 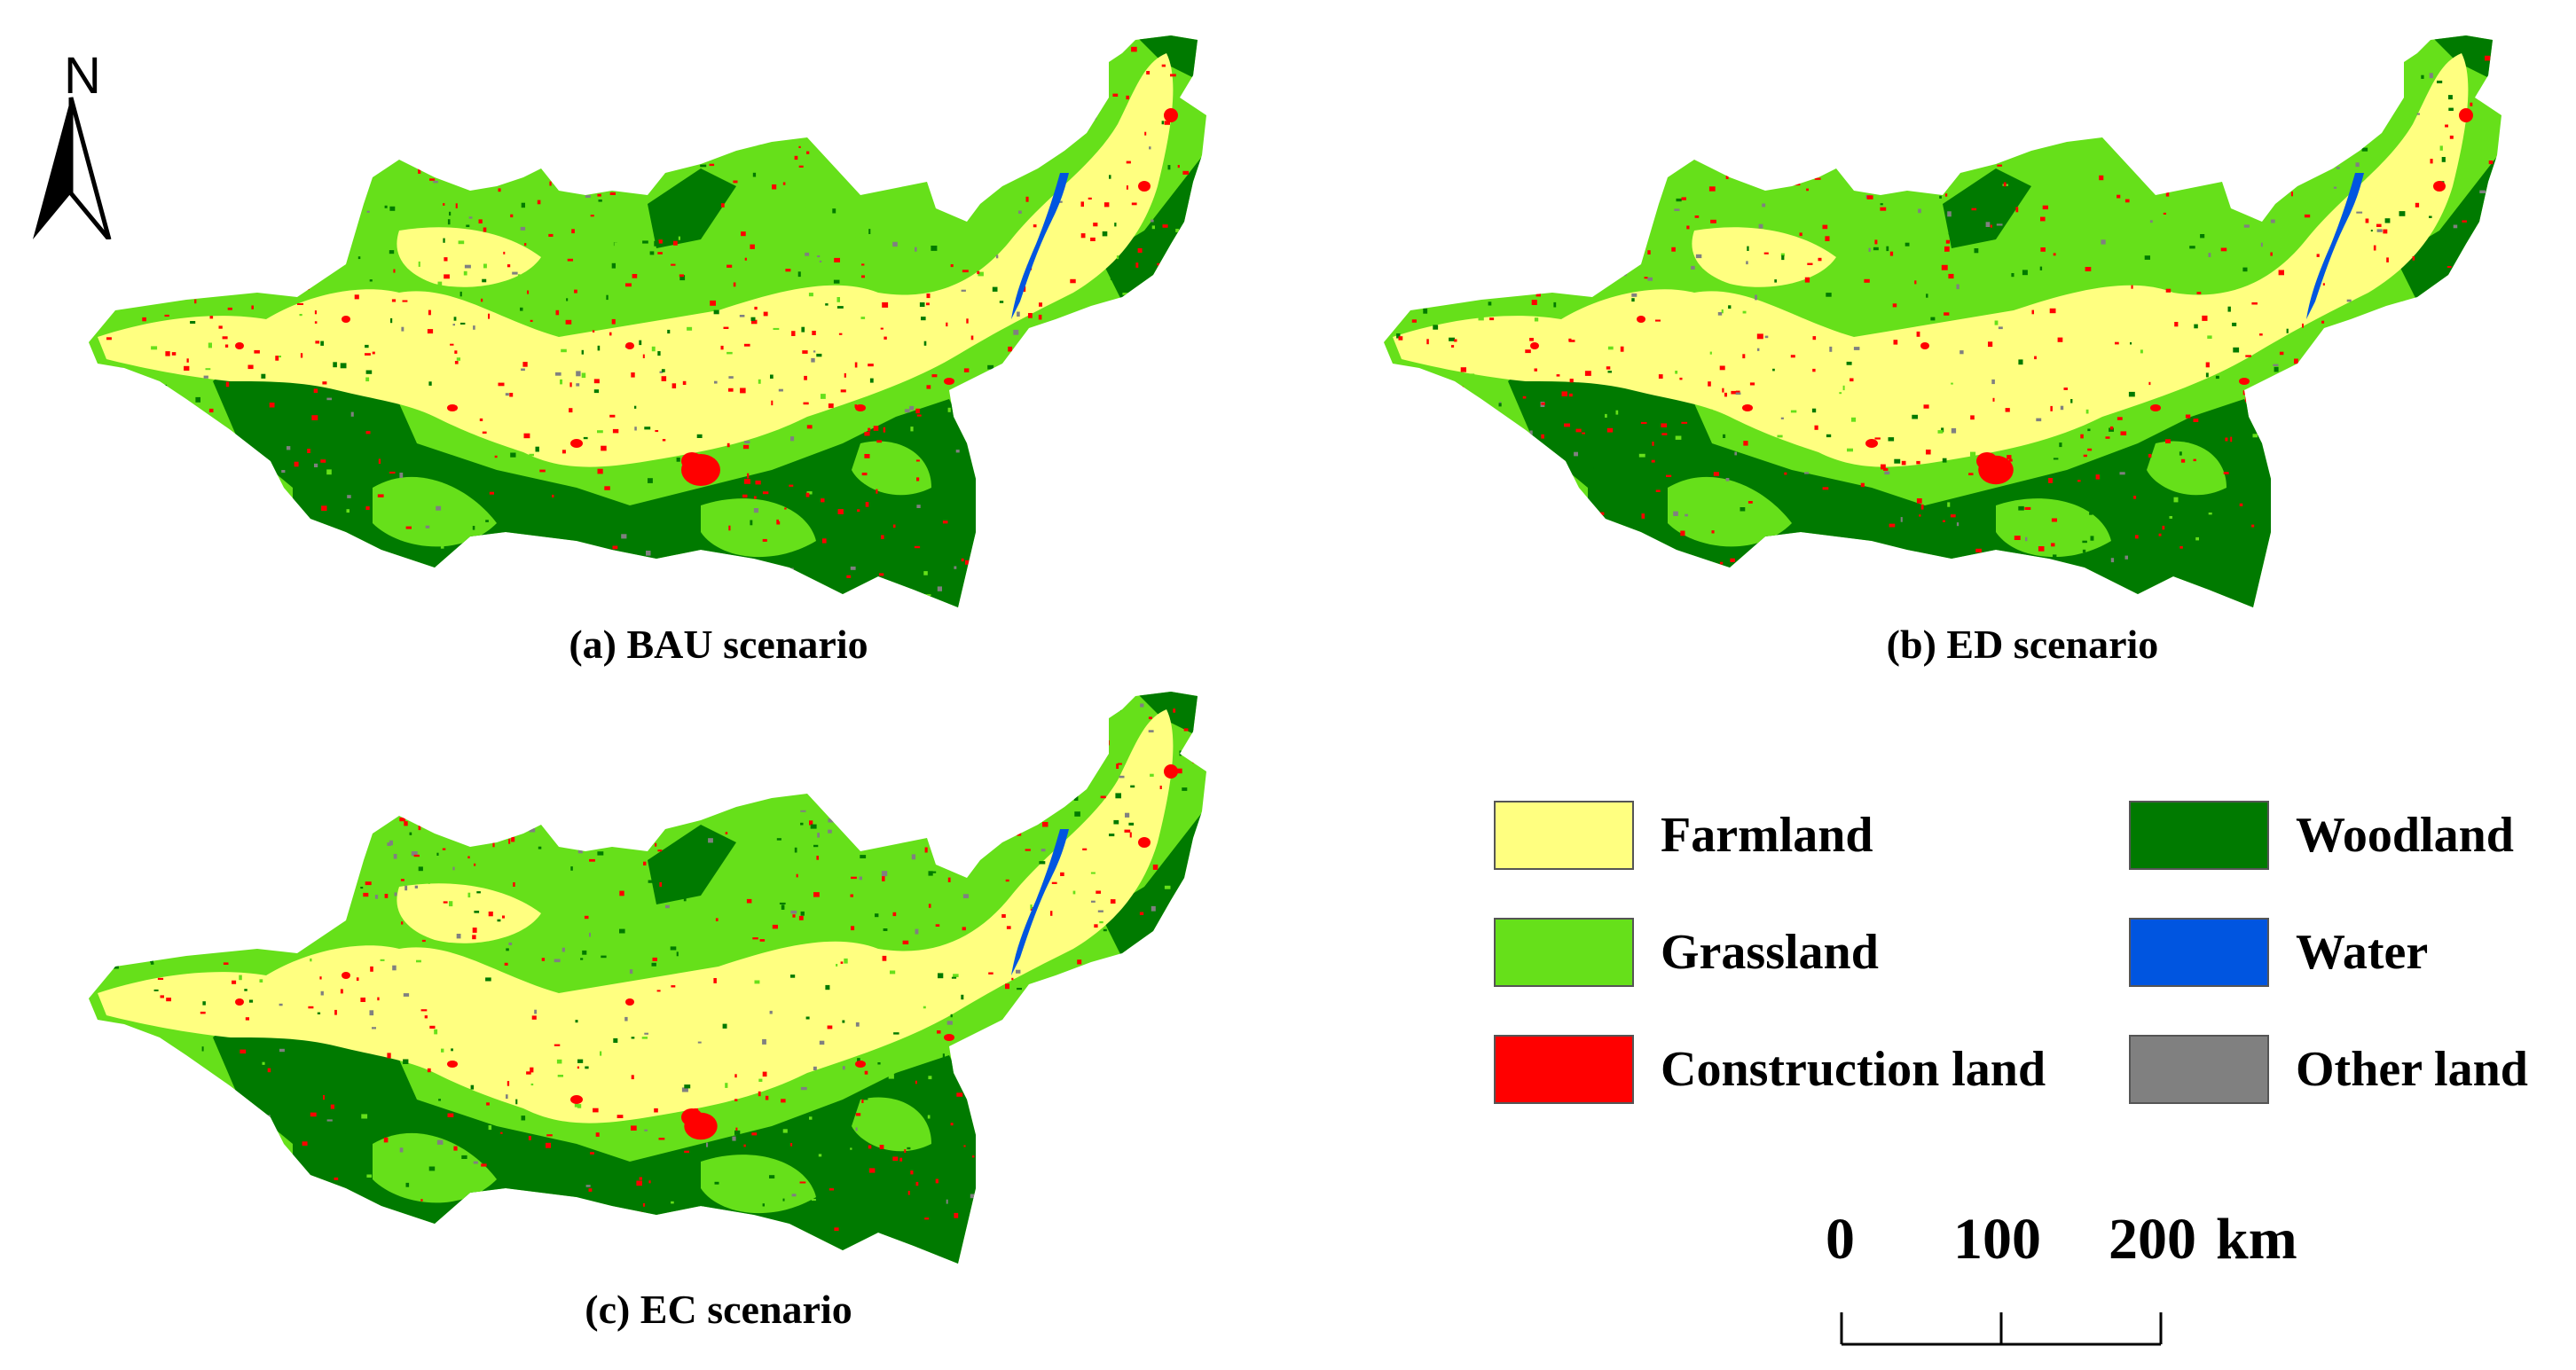 What do you see at coordinates (1997, 1239) in the screenshot?
I see `scale-label-100: 100` at bounding box center [1997, 1239].